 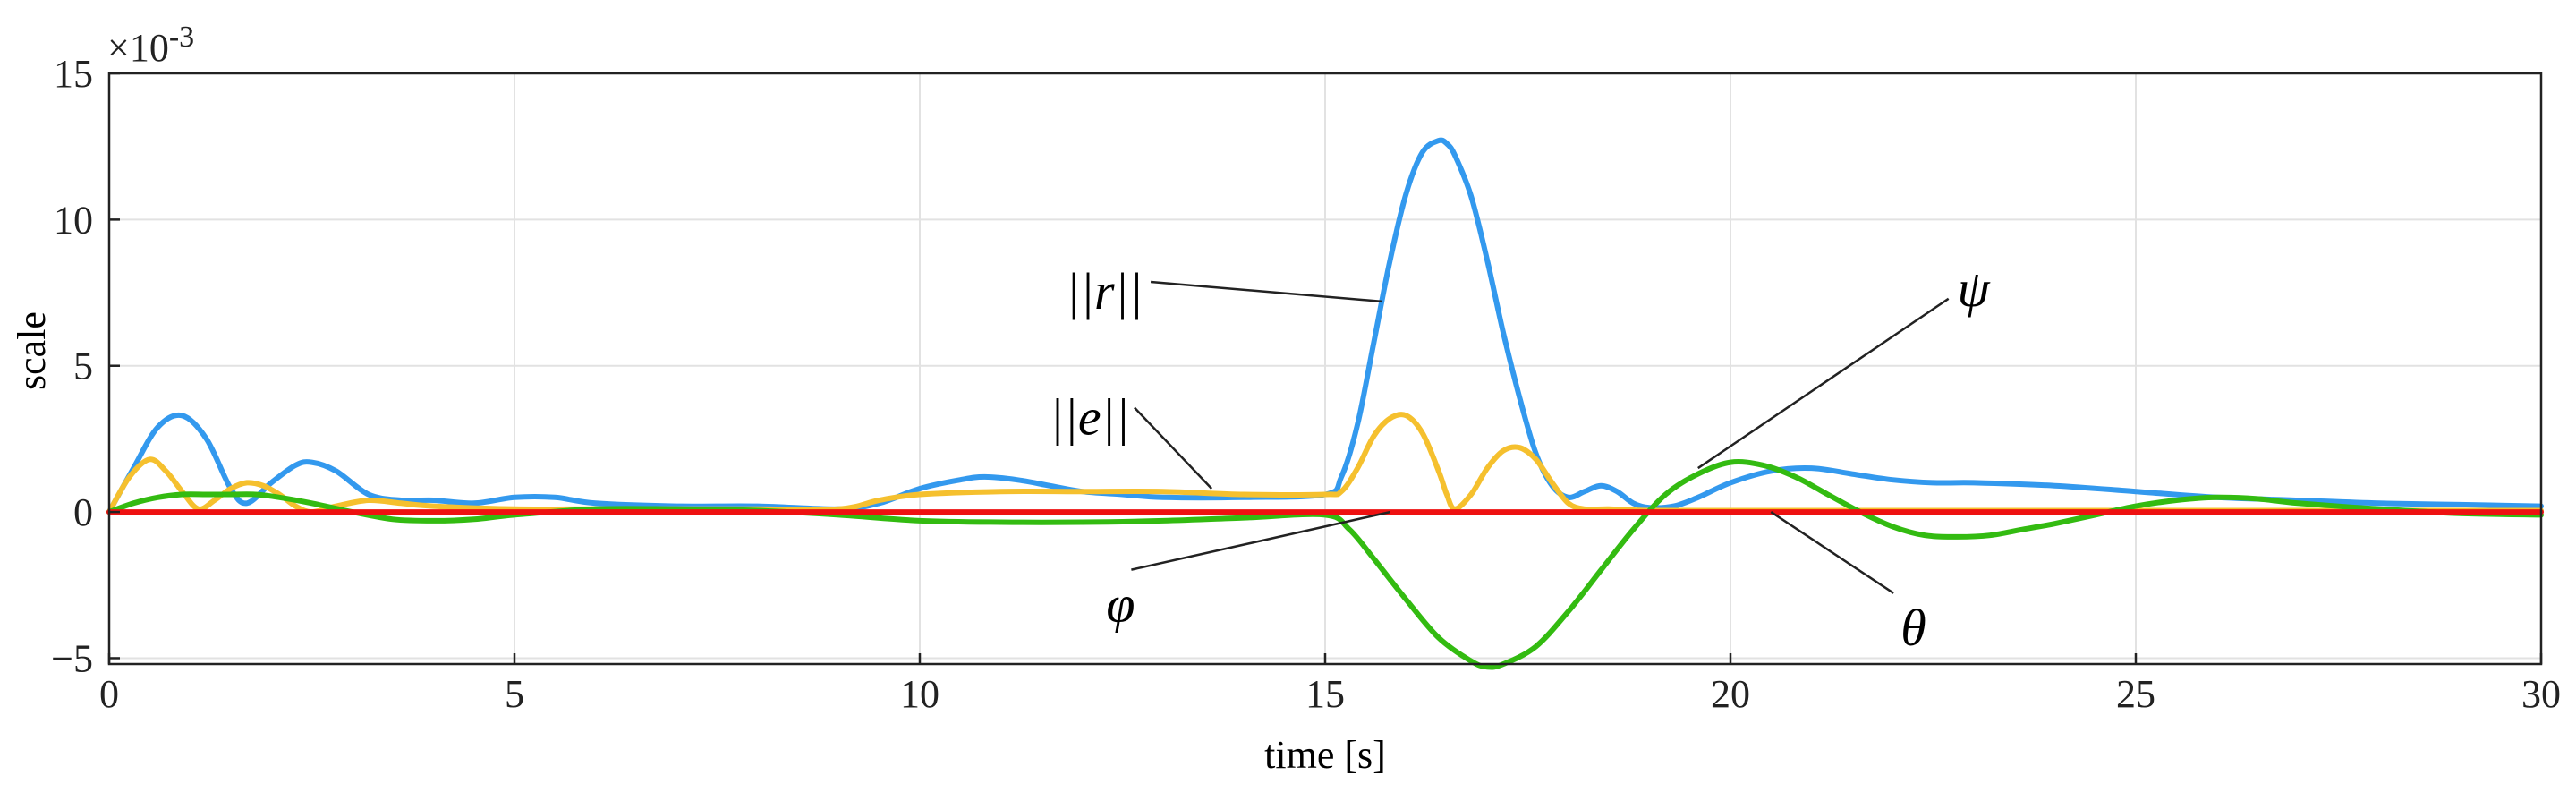 What do you see at coordinates (1325, 755) in the screenshot?
I see `x-axis-label: time [s]` at bounding box center [1325, 755].